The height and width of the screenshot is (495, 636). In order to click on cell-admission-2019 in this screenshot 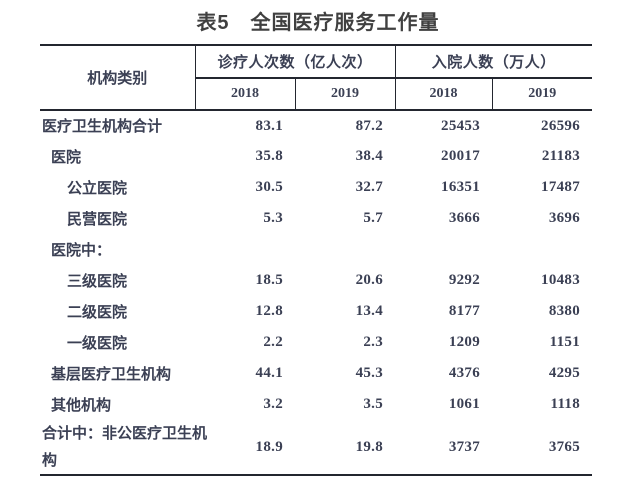, I will do `click(542, 249)`.